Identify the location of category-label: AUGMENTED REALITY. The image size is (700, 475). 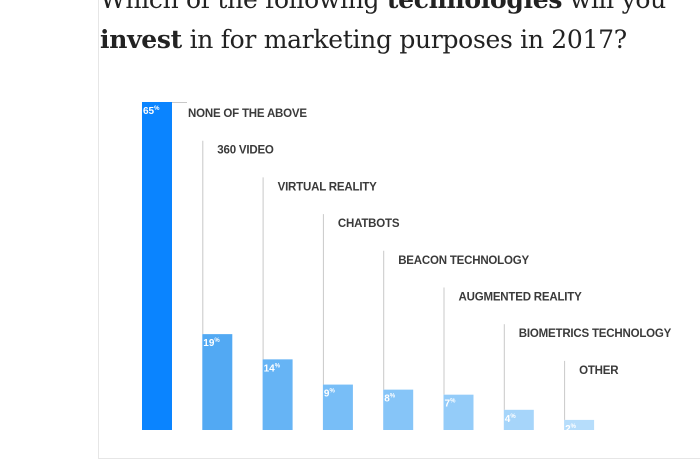
(521, 298).